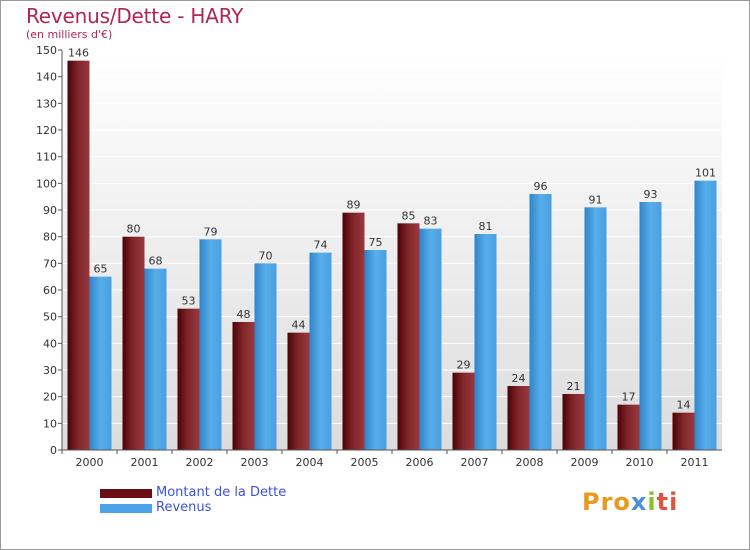 The width and height of the screenshot is (750, 550). I want to click on x-tick-label: 2011, so click(695, 462).